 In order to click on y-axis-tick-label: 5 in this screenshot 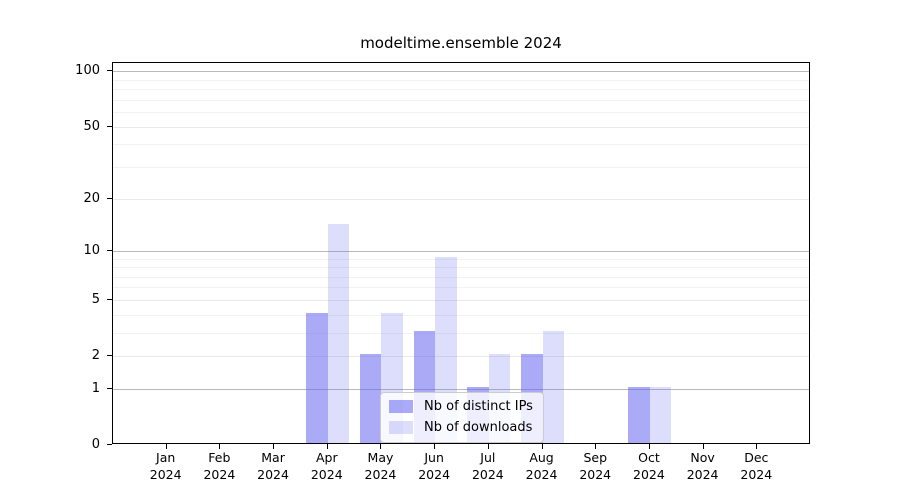, I will do `click(95, 299)`.